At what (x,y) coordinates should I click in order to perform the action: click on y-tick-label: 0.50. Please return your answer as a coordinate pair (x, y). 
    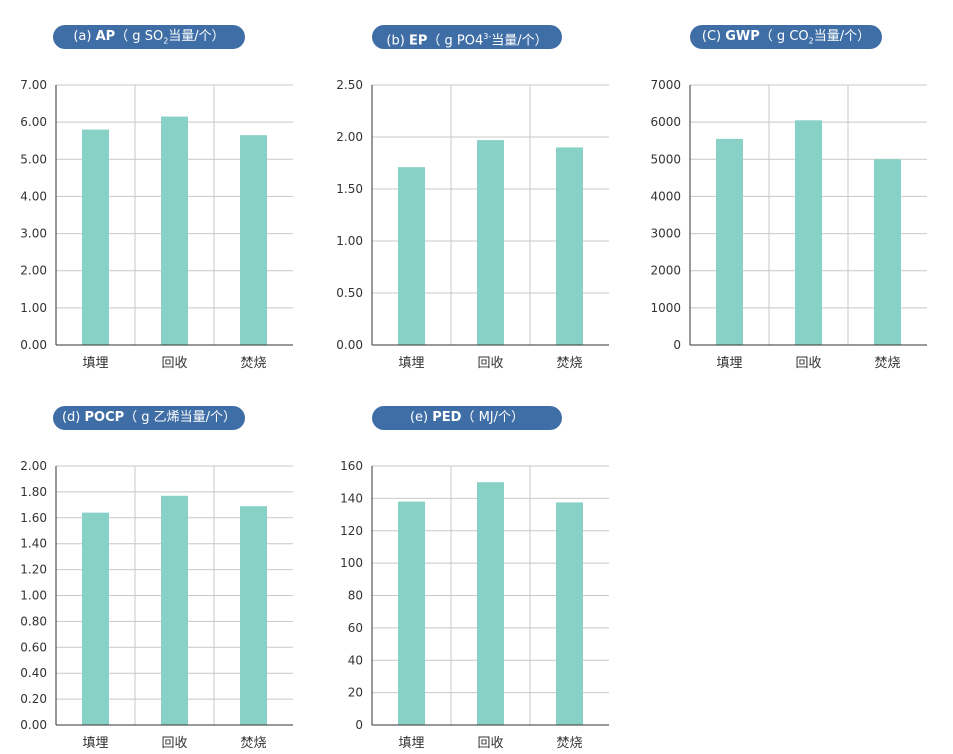
    Looking at the image, I should click on (349, 293).